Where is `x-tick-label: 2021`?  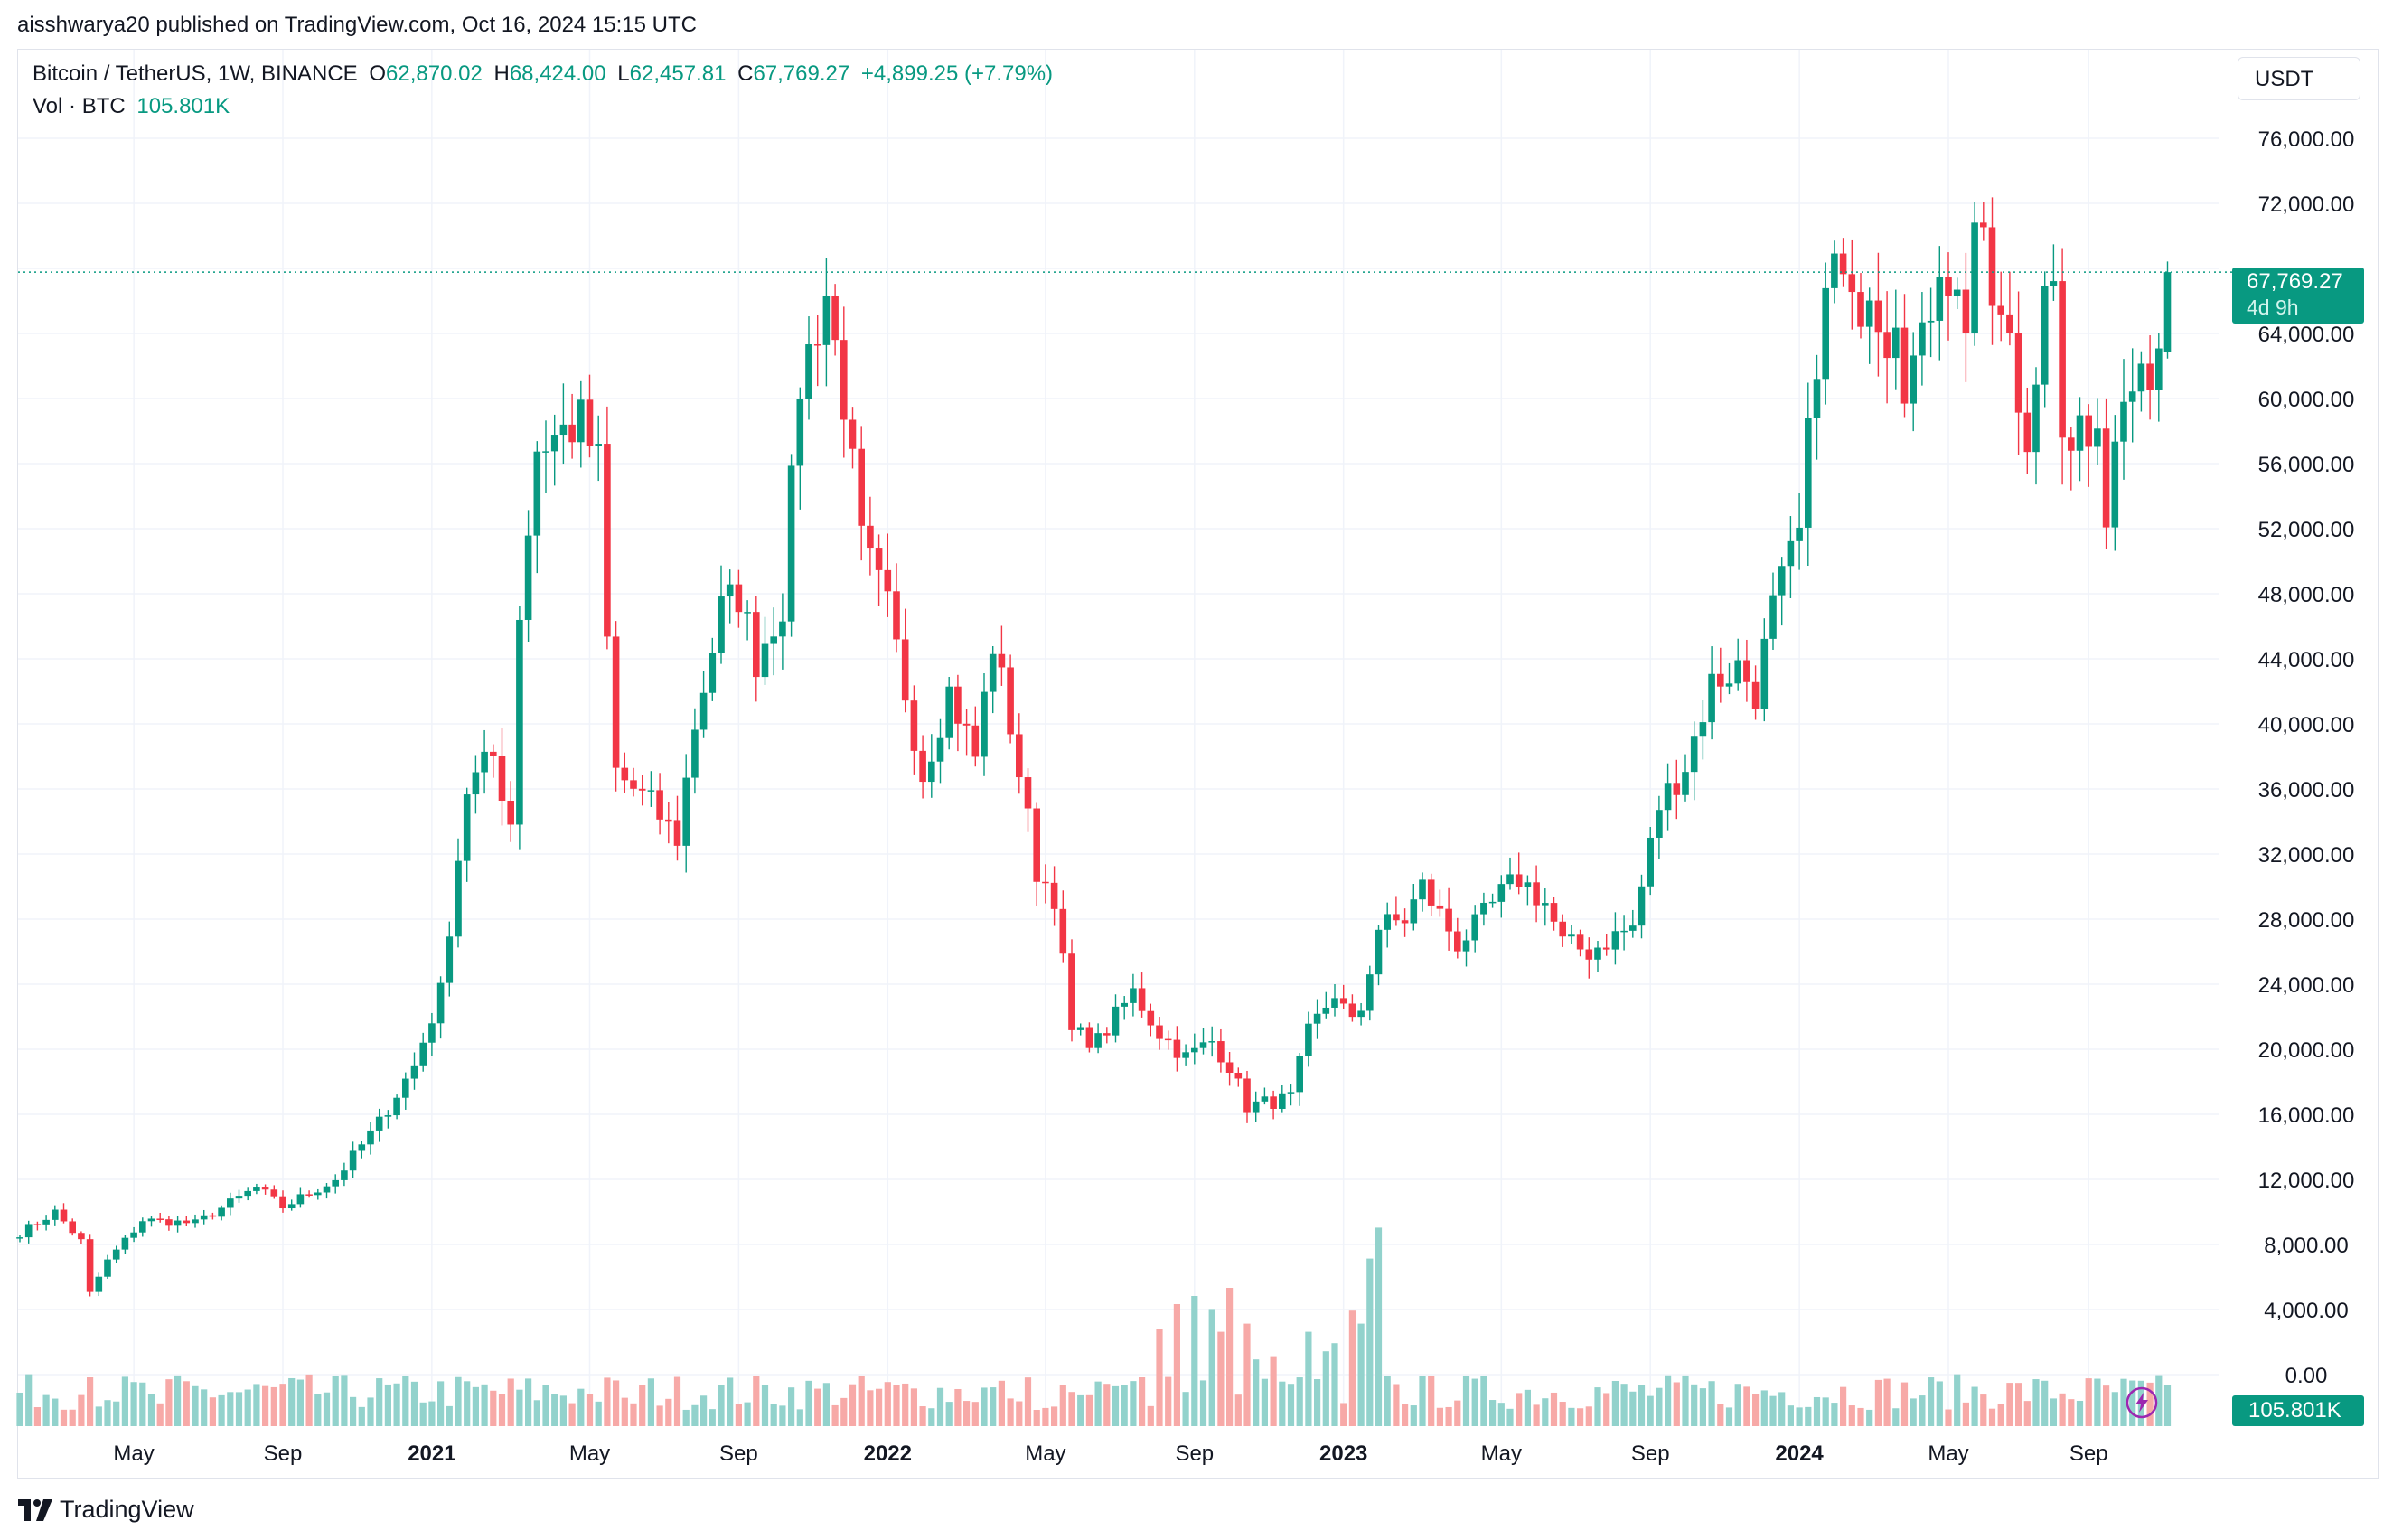
x-tick-label: 2021 is located at coordinates (431, 1453).